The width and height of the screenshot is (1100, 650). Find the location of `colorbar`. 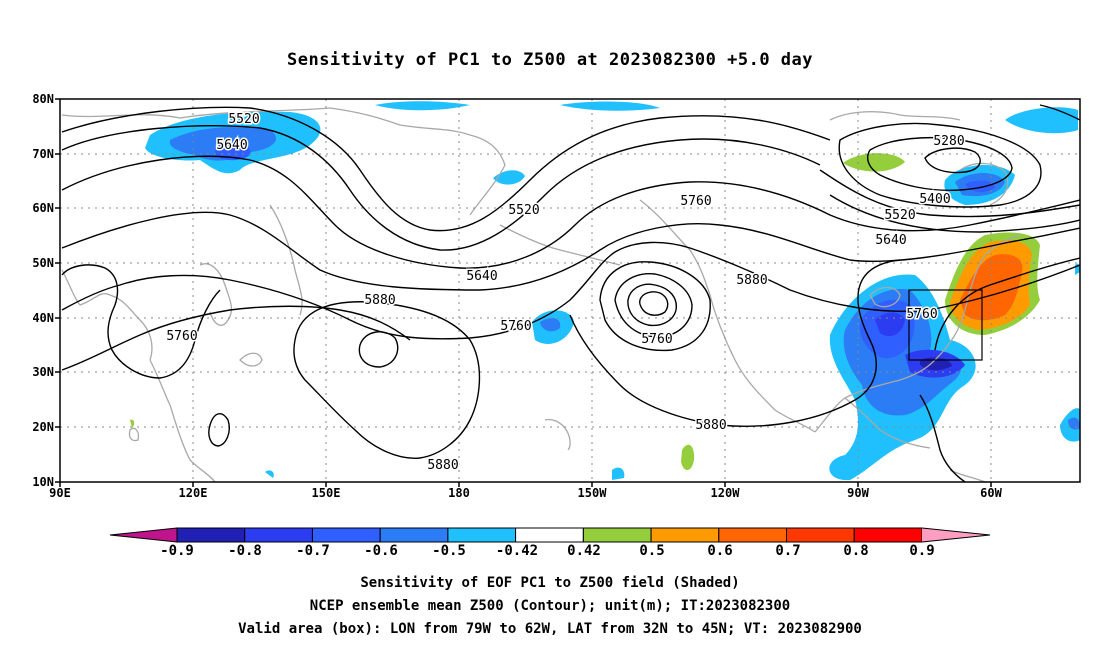

colorbar is located at coordinates (550, 535).